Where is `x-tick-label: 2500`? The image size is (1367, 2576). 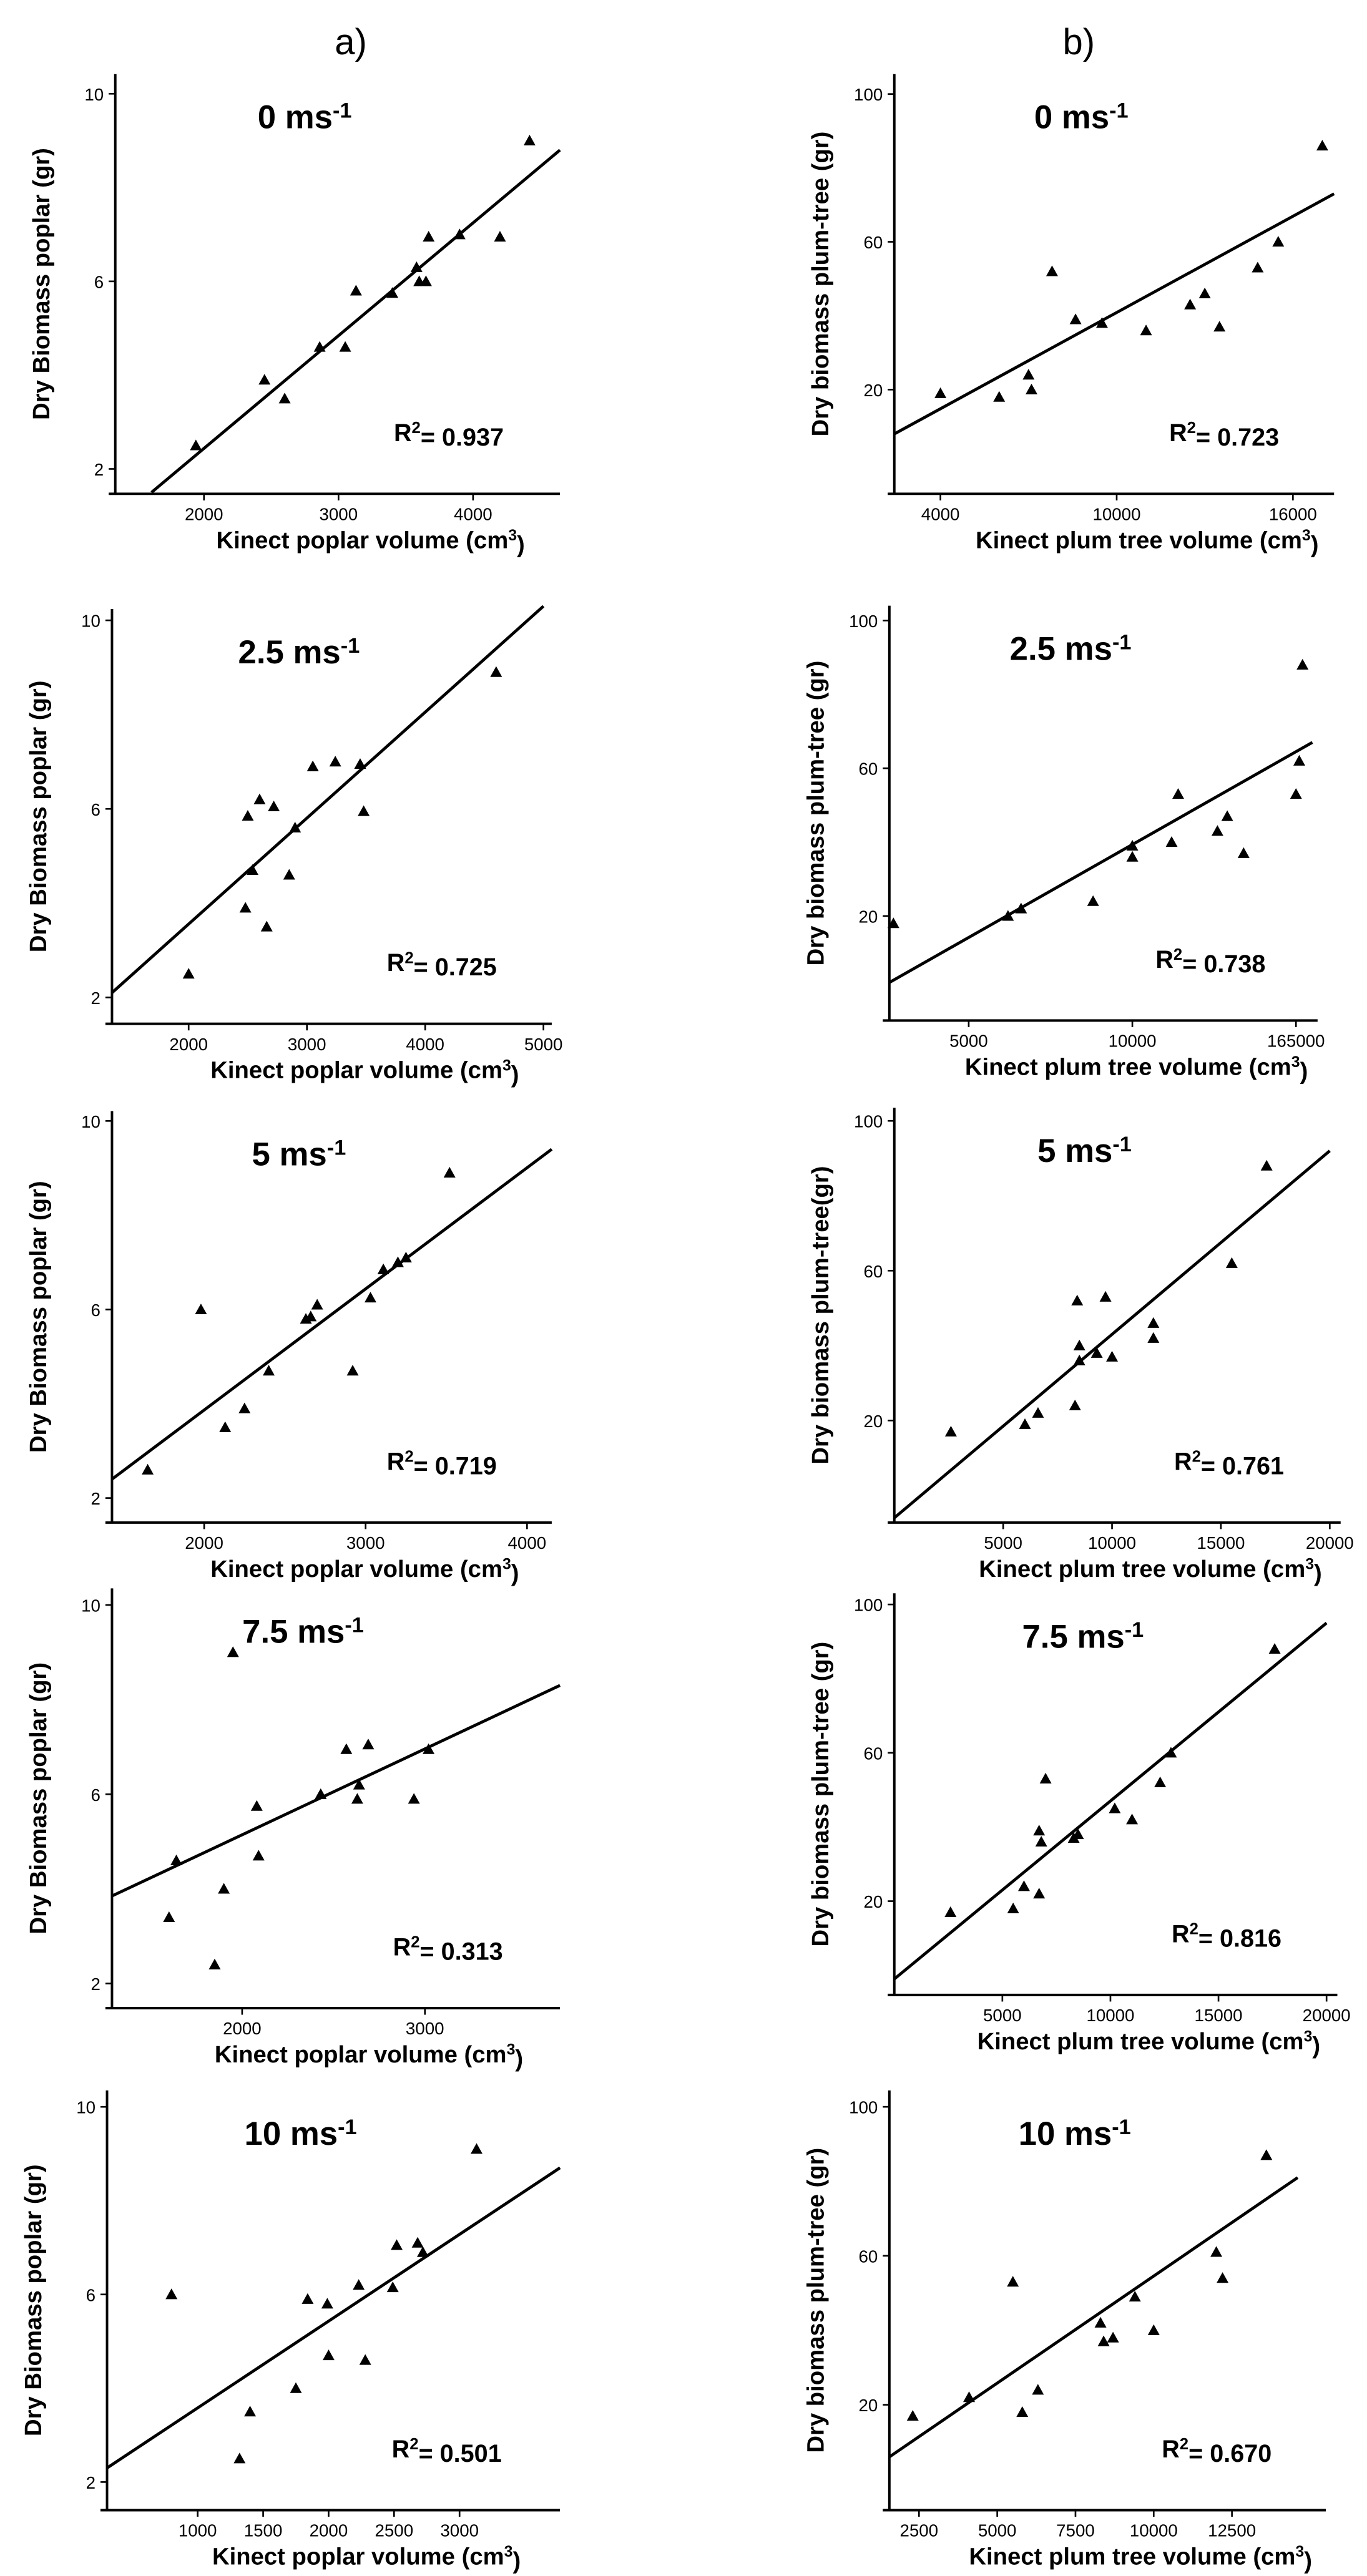
x-tick-label: 2500 is located at coordinates (394, 2530).